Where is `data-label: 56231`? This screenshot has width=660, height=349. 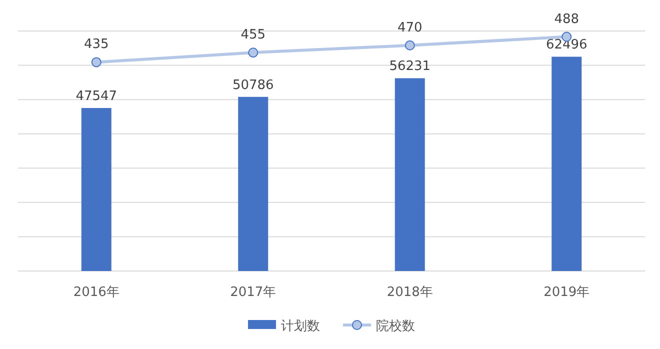 data-label: 56231 is located at coordinates (410, 66).